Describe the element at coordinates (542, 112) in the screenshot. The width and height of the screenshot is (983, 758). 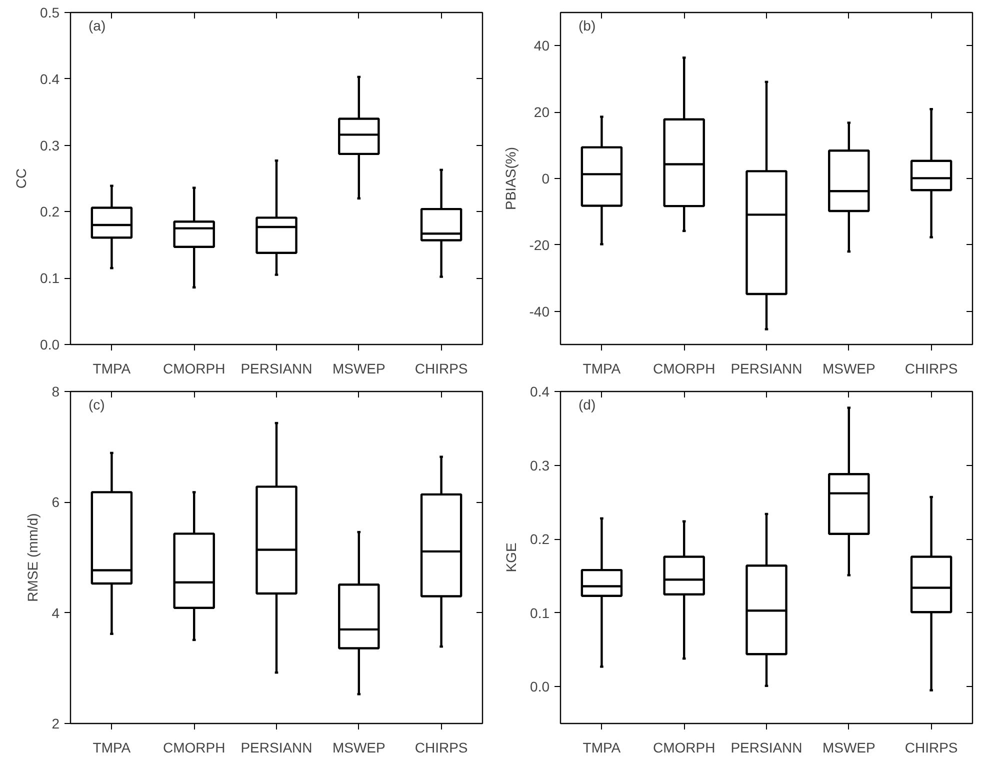
I see `y-tick-label: 20` at that location.